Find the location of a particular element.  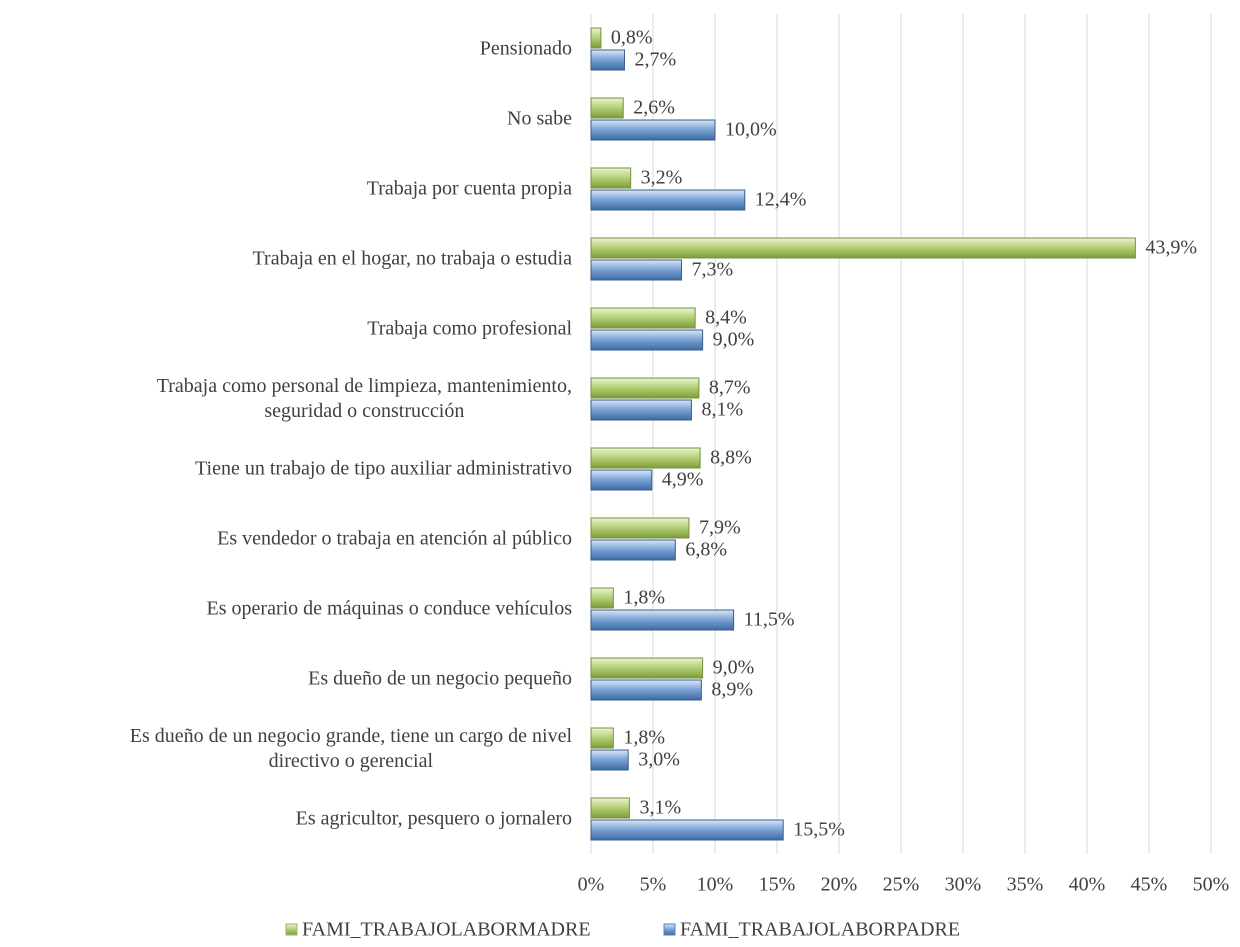

data-label: 8,8% is located at coordinates (731, 458).